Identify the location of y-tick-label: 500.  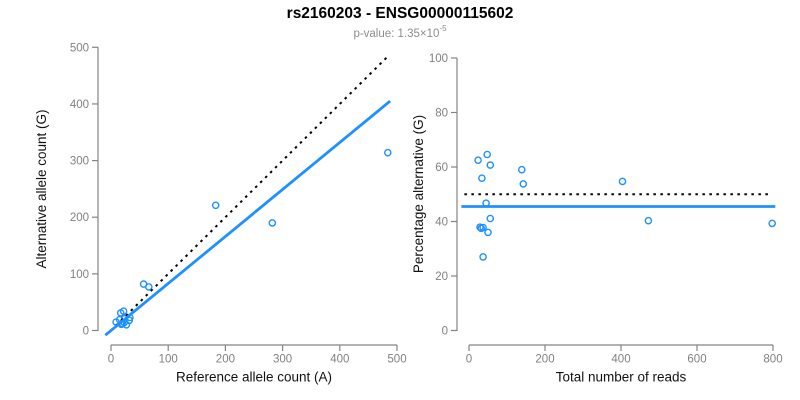
(79, 48).